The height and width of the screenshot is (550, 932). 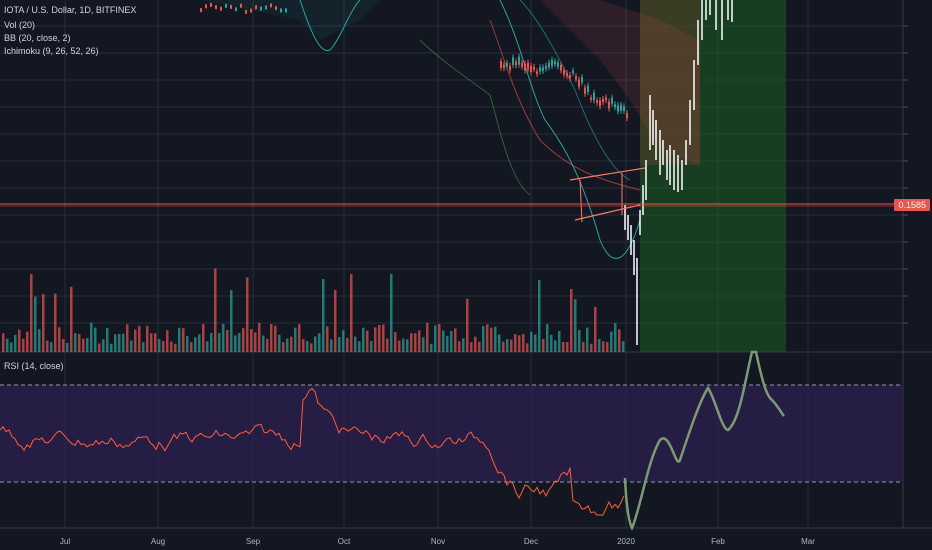 I want to click on price-tag: 0.1585, so click(x=912, y=205).